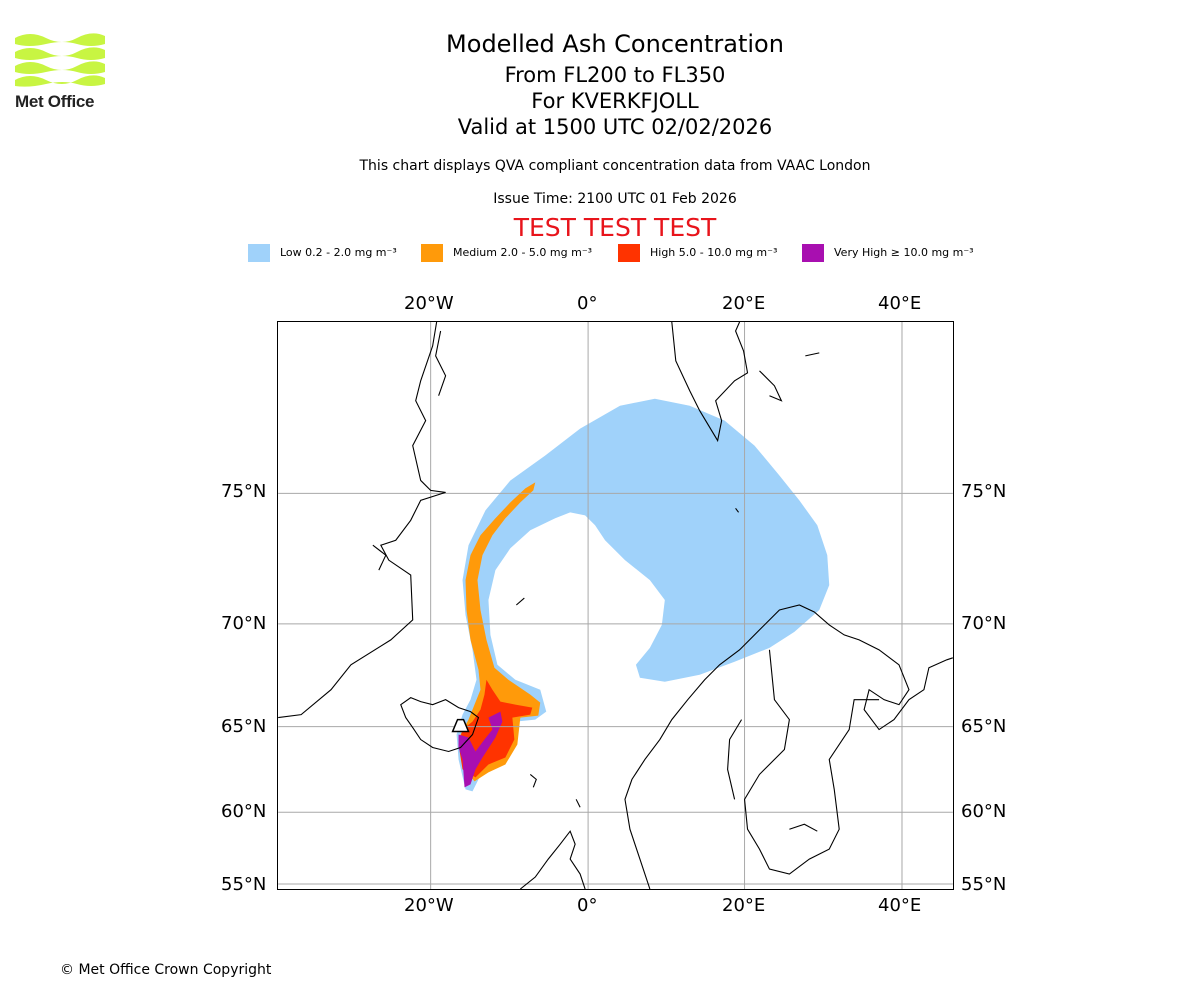 Image resolution: width=1200 pixels, height=1000 pixels. What do you see at coordinates (587, 905) in the screenshot?
I see `lon-label-bottom-0: 0°` at bounding box center [587, 905].